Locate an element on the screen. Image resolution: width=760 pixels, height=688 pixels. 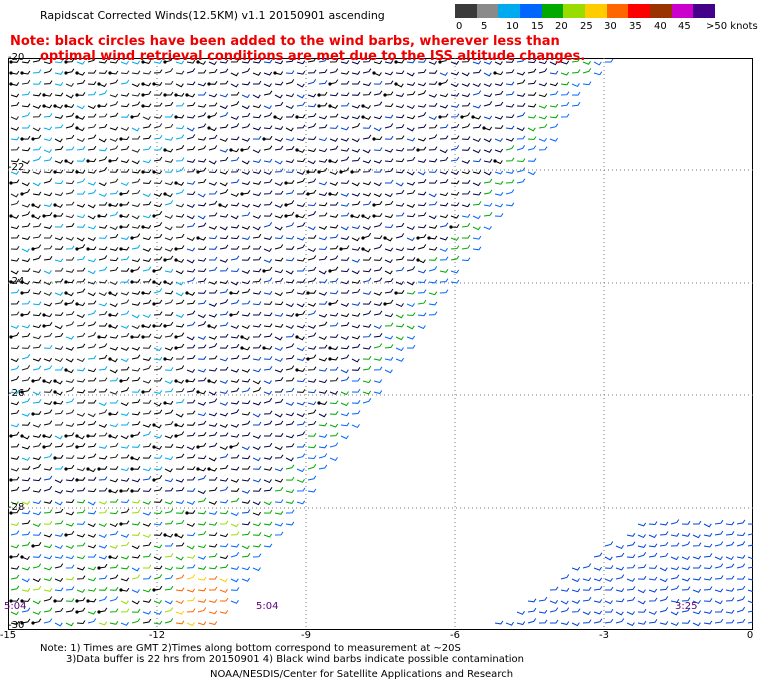
color-scale-swatch is located at coordinates (552, 11).